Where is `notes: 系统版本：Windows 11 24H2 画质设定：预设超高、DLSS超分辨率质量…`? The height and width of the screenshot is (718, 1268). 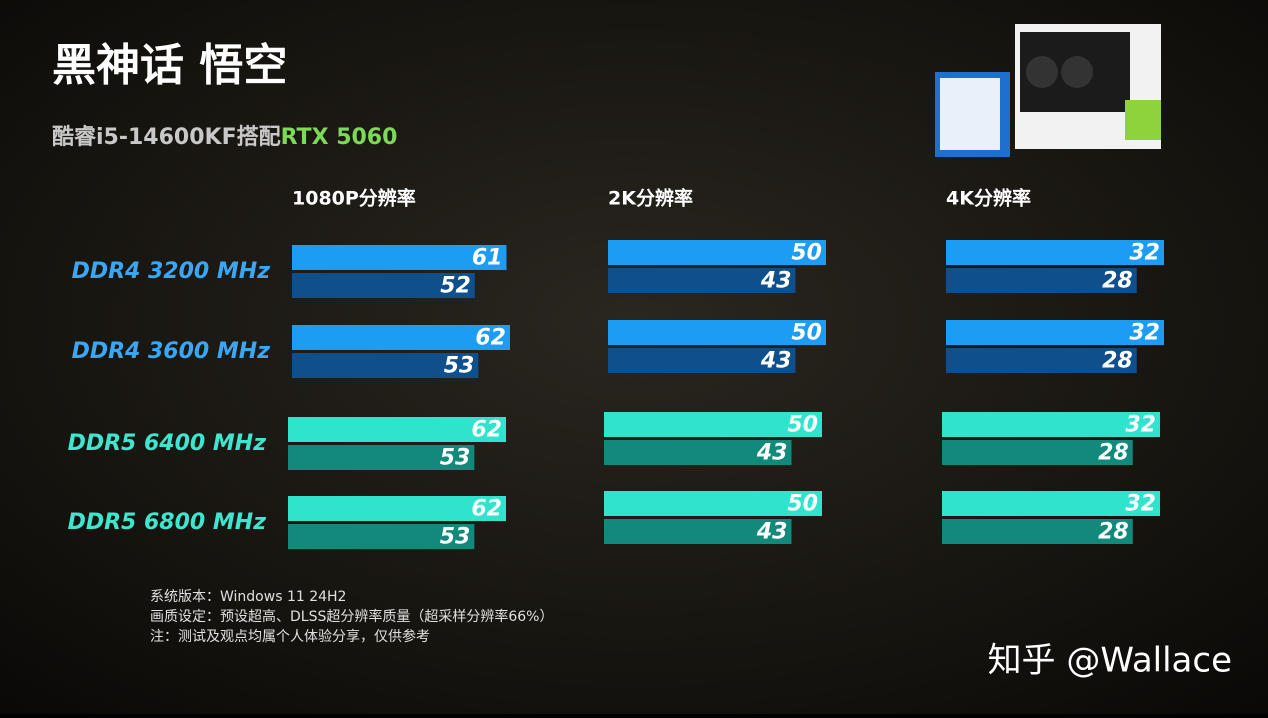
notes: 系统版本：Windows 11 24H2 画质设定：预设超高、DLSS超分辨率质量… is located at coordinates (351, 617).